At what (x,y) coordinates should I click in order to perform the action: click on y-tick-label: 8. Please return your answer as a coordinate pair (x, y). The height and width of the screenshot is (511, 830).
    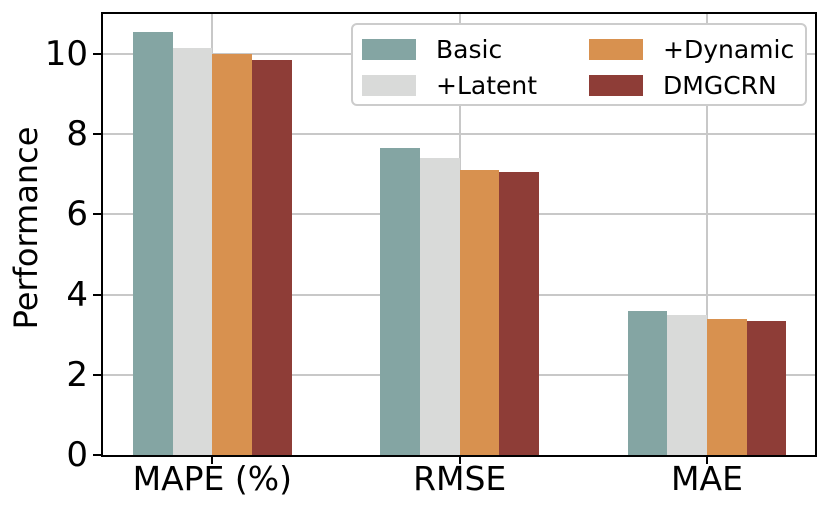
    Looking at the image, I should click on (77, 134).